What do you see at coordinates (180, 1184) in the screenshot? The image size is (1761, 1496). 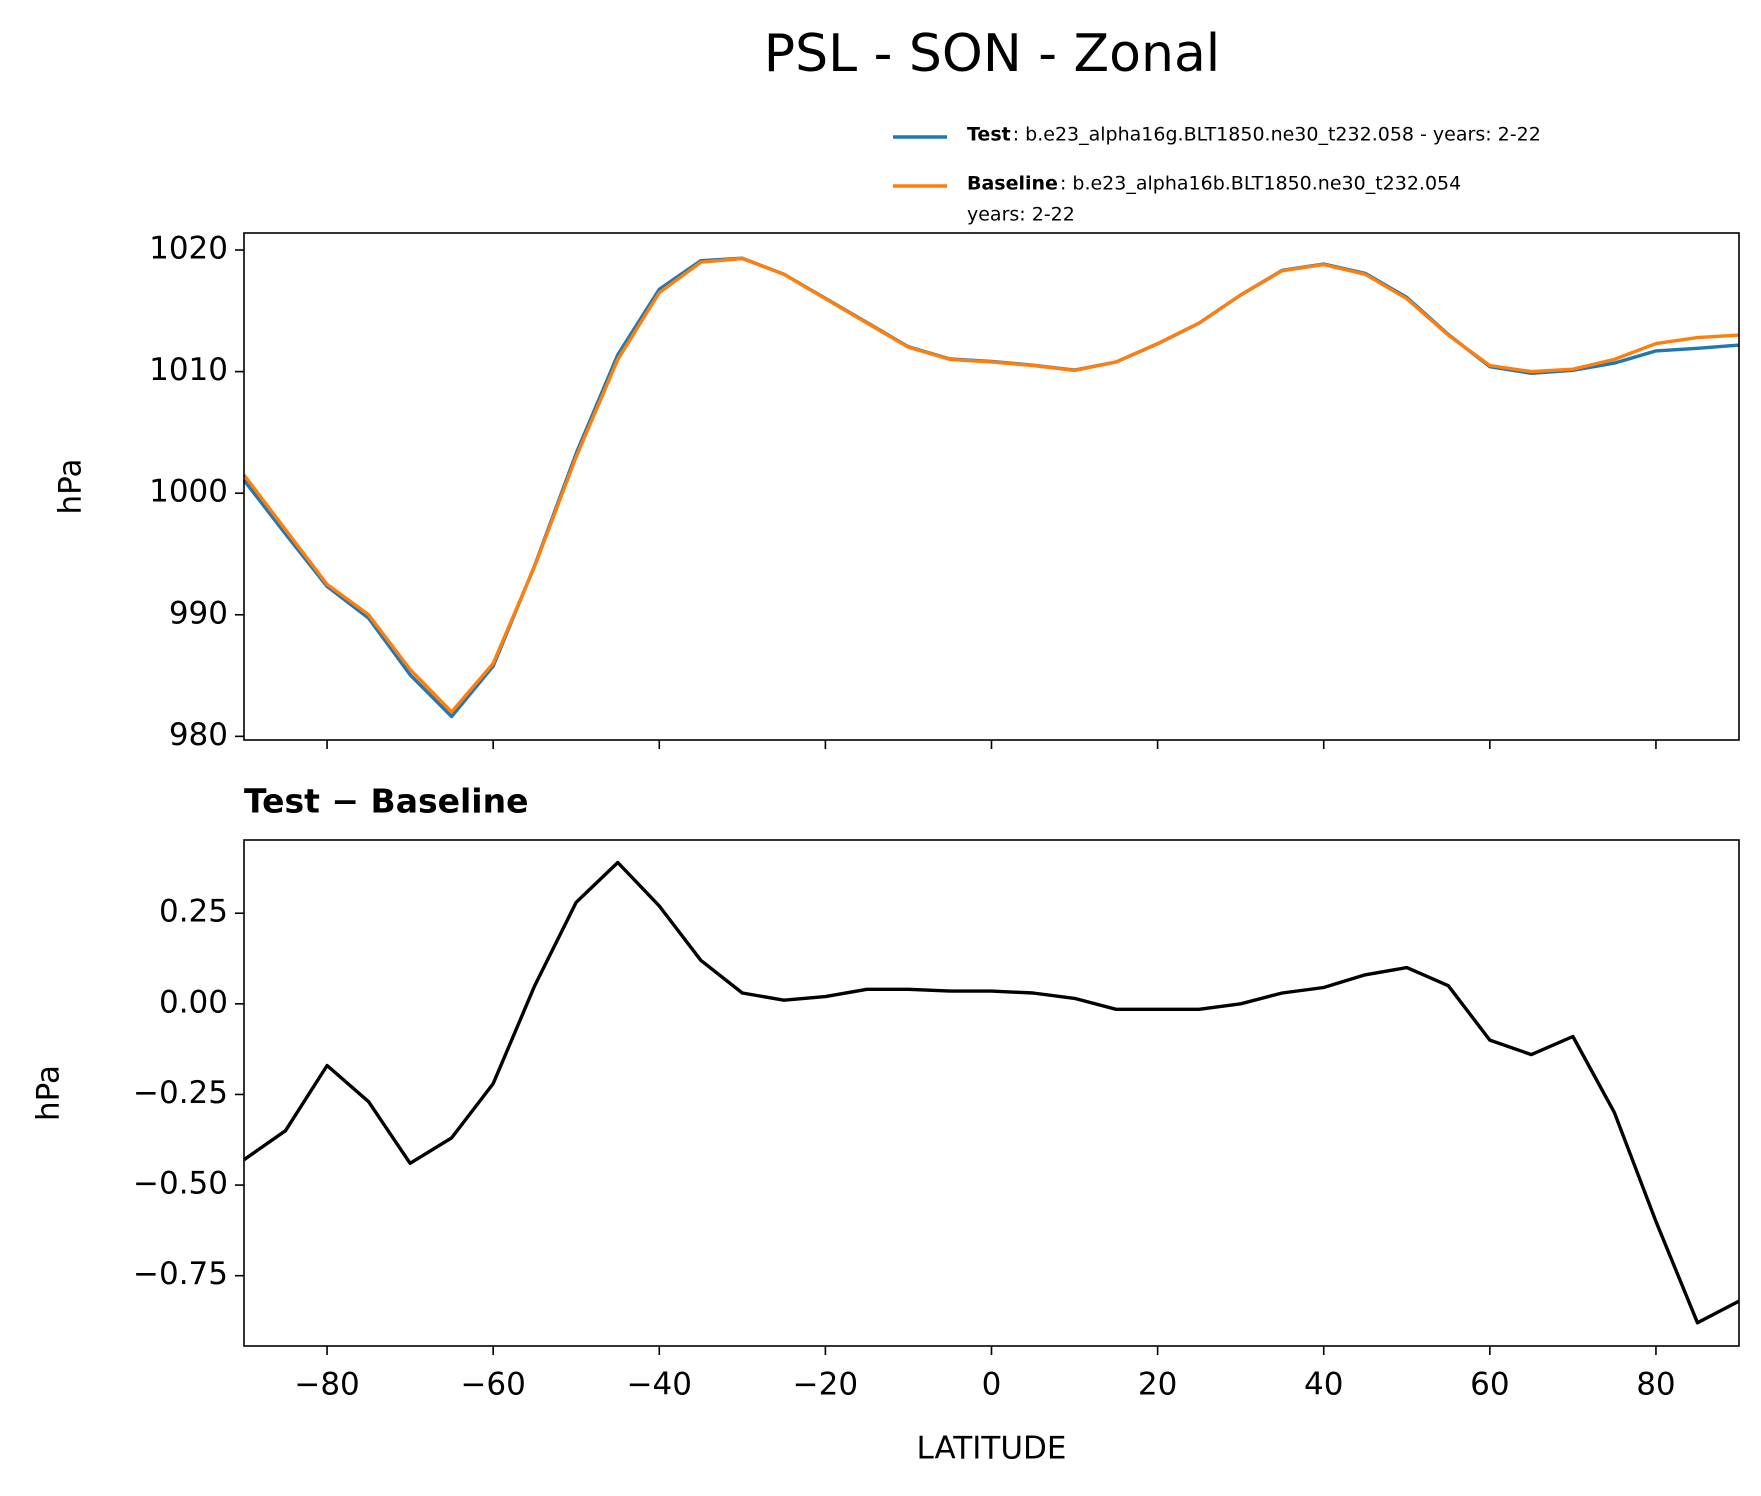 I see `y-tick-label: −0.50` at bounding box center [180, 1184].